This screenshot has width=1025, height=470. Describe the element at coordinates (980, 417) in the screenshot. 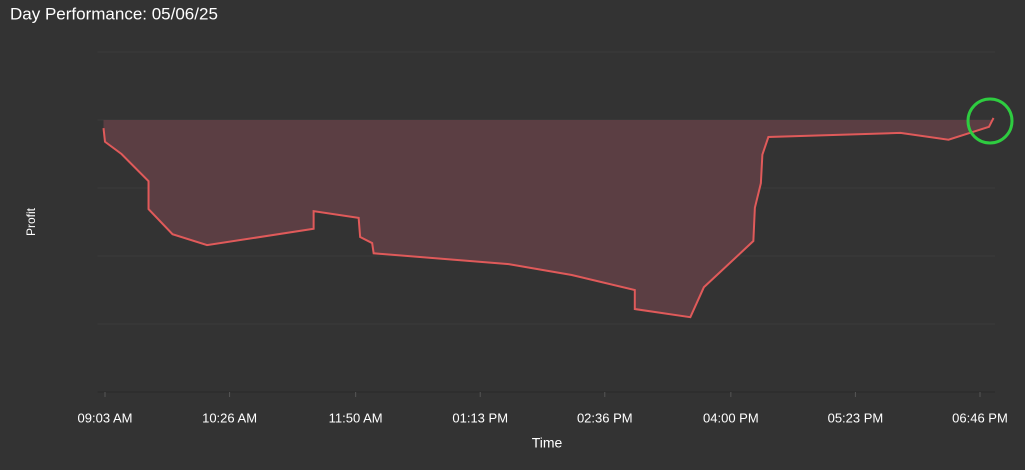

I see `x-tick-label: 06:46 PM` at that location.